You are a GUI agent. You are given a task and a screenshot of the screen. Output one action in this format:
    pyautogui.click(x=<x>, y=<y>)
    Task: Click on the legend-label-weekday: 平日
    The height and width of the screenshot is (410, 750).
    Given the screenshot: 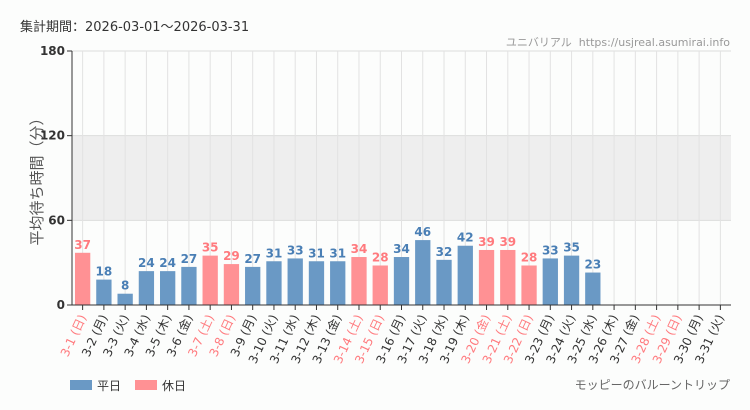 What is the action you would take?
    pyautogui.click(x=109, y=386)
    